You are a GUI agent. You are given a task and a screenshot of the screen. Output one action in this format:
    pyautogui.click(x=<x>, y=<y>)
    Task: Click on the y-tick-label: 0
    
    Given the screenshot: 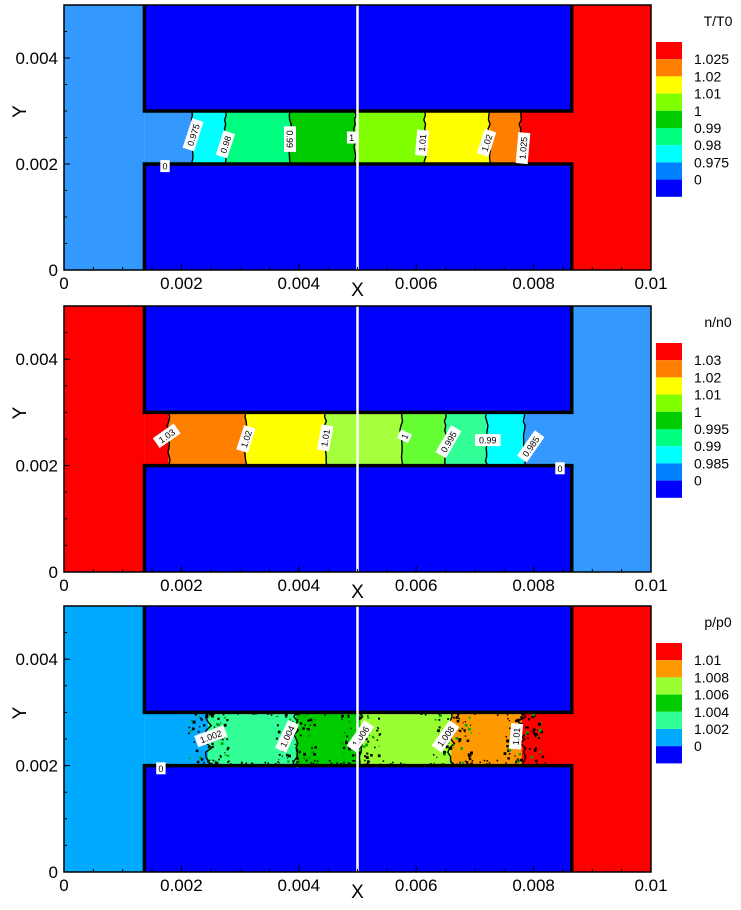 What is the action you would take?
    pyautogui.click(x=53, y=872)
    